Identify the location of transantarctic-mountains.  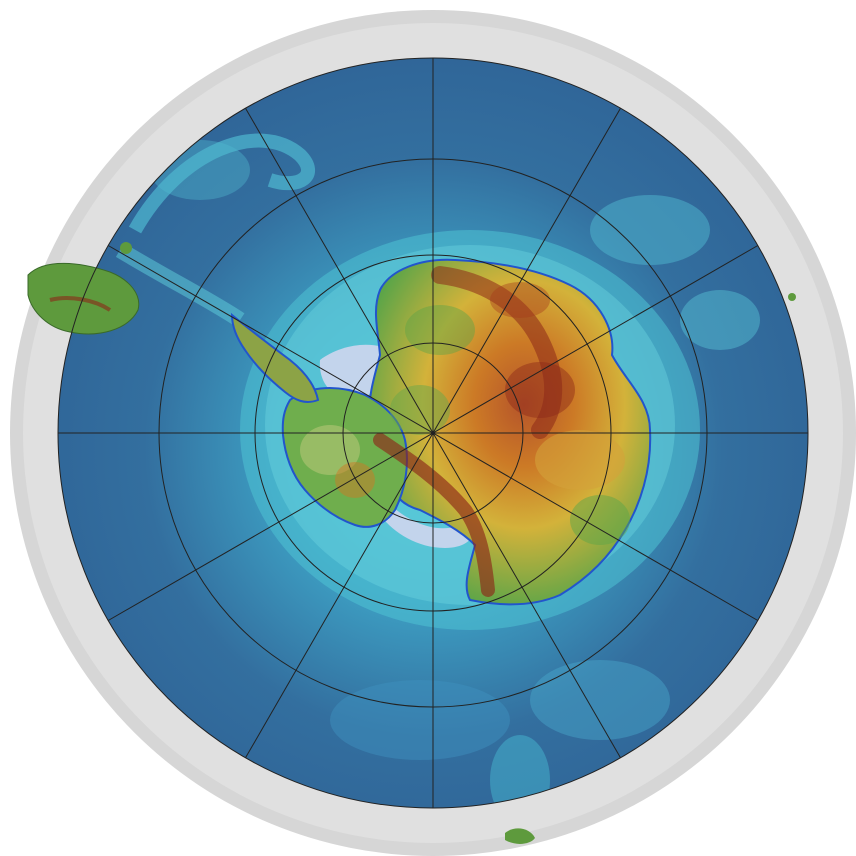
(434, 515).